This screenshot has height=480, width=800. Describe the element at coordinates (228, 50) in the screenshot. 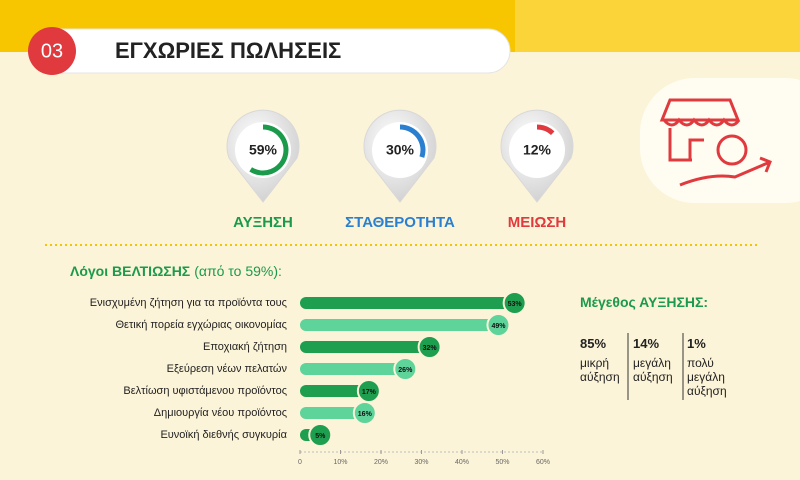

I see `header-title: ΕΓΧΩΡΙΕΣ ΠΩΛΗΣΕΙΣ` at that location.